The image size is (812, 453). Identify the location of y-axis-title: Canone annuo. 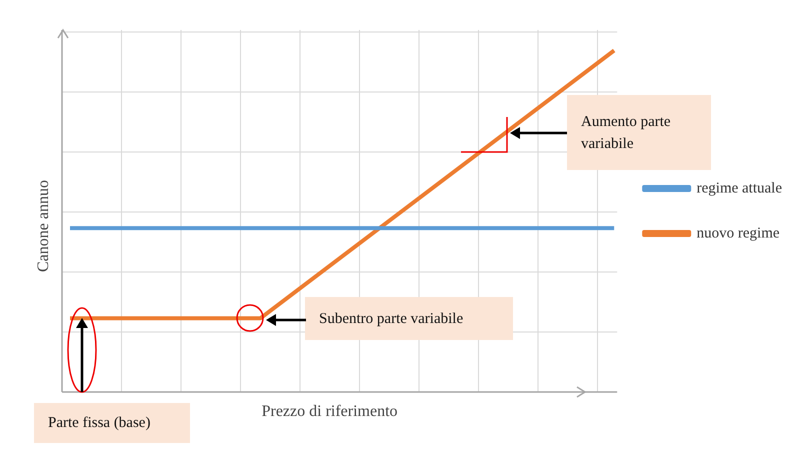
(43, 226).